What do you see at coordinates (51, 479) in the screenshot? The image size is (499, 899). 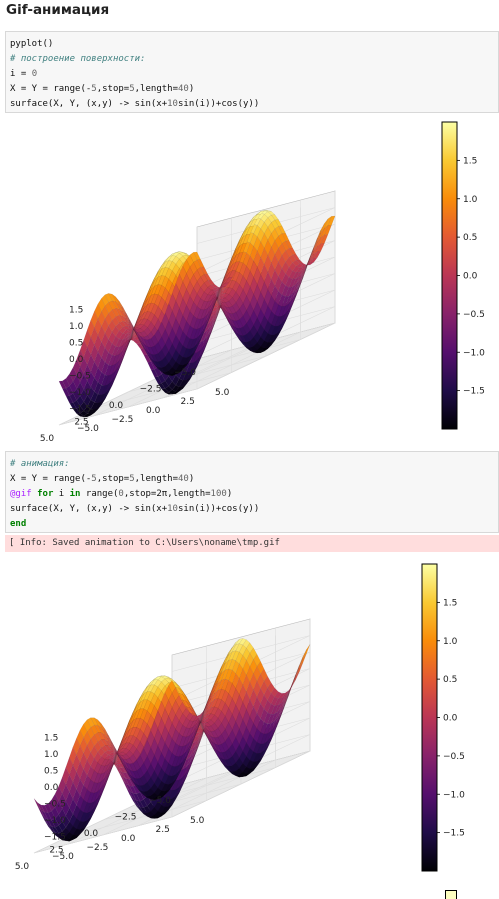 I see `code-token: X = Y = range(-` at bounding box center [51, 479].